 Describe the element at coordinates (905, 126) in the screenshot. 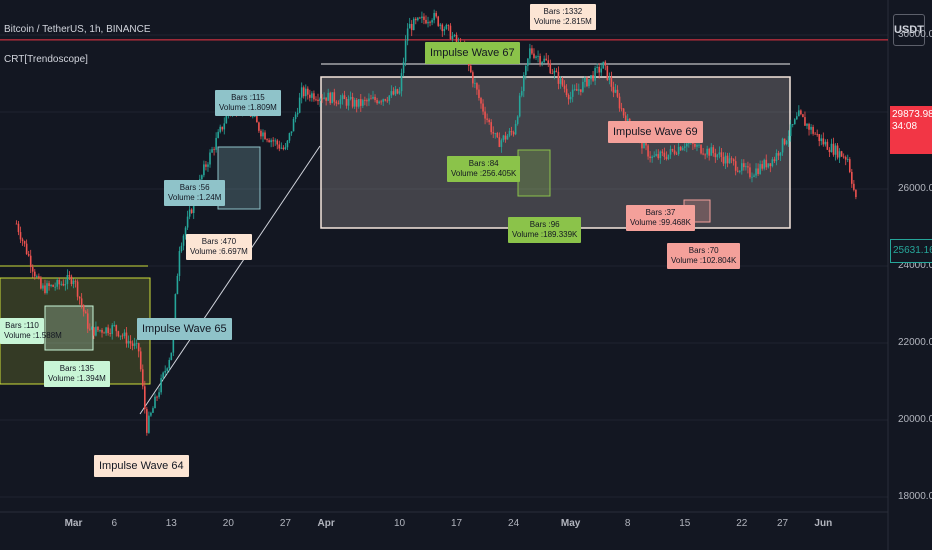

I see `countdown-timer: 34:08` at that location.